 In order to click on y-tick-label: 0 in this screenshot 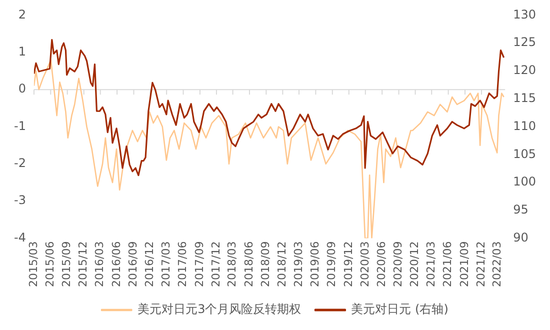, I will do `click(22, 89)`.